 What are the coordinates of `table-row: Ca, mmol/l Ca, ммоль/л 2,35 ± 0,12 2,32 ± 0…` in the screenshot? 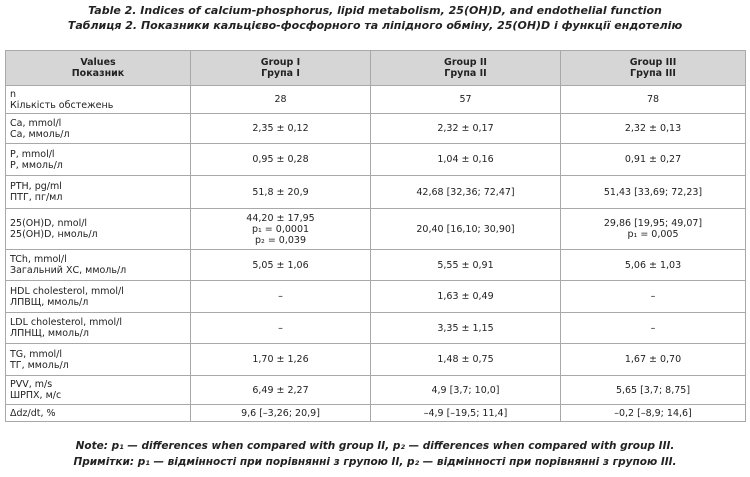 It's located at (375, 128).